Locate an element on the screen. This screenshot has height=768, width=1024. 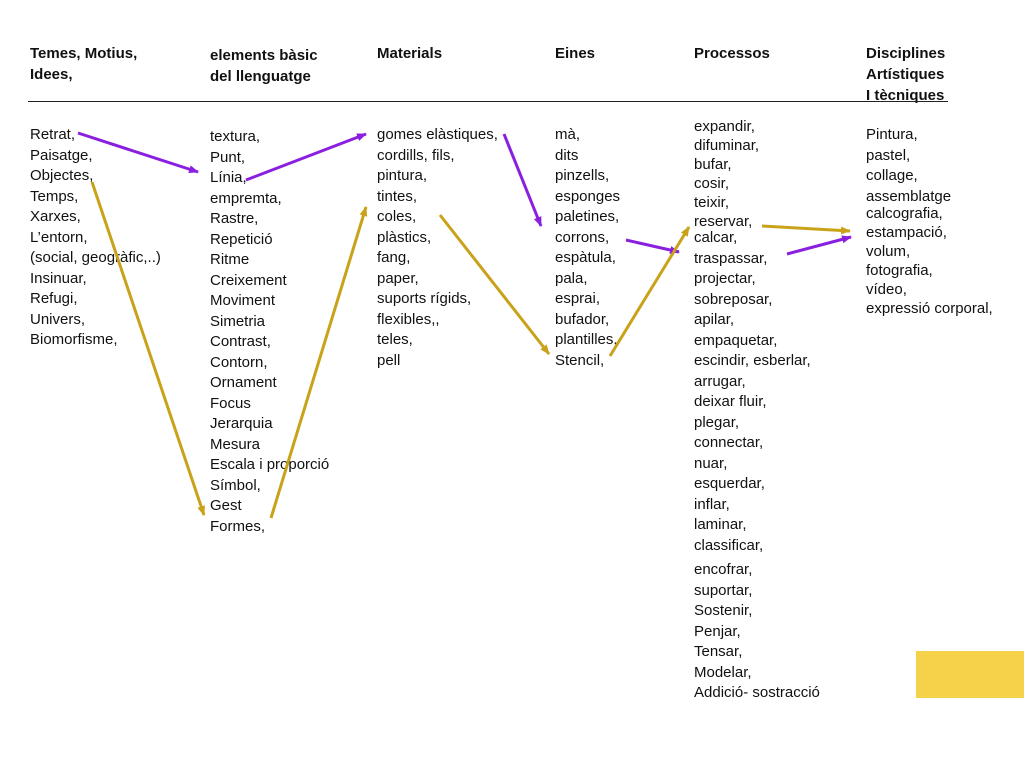
list-item: Refugi, is located at coordinates (54, 298).